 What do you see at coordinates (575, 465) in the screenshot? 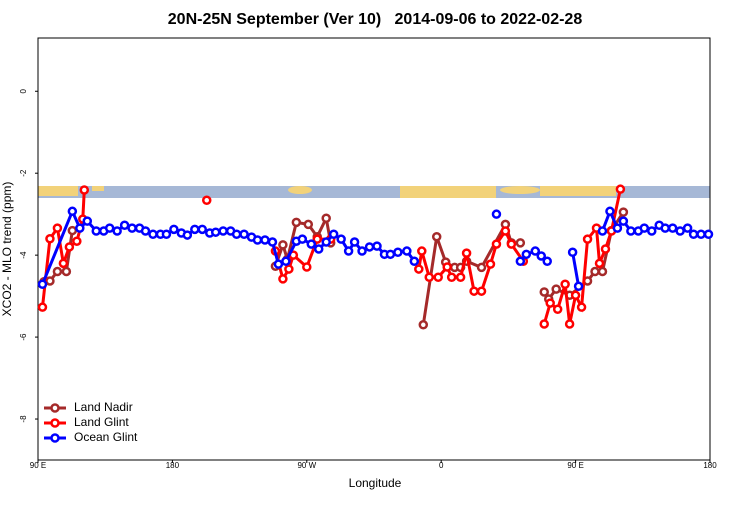
I see `x-tick-label: 90 E` at bounding box center [575, 465].